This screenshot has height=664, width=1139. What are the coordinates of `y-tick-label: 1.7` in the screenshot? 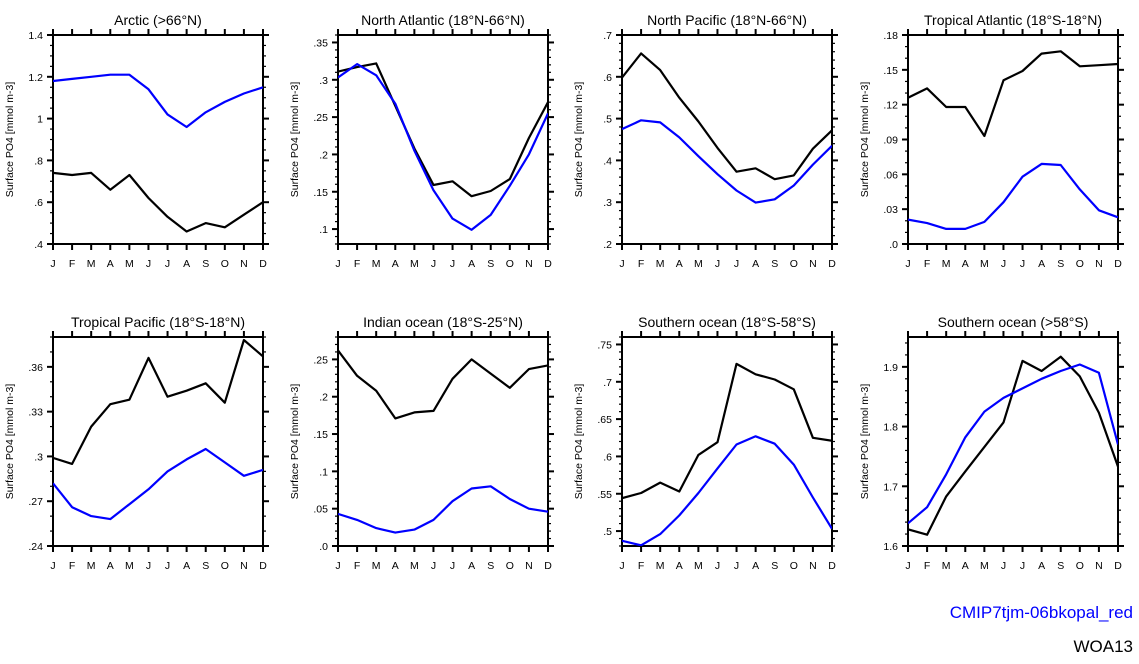 It's located at (890, 487).